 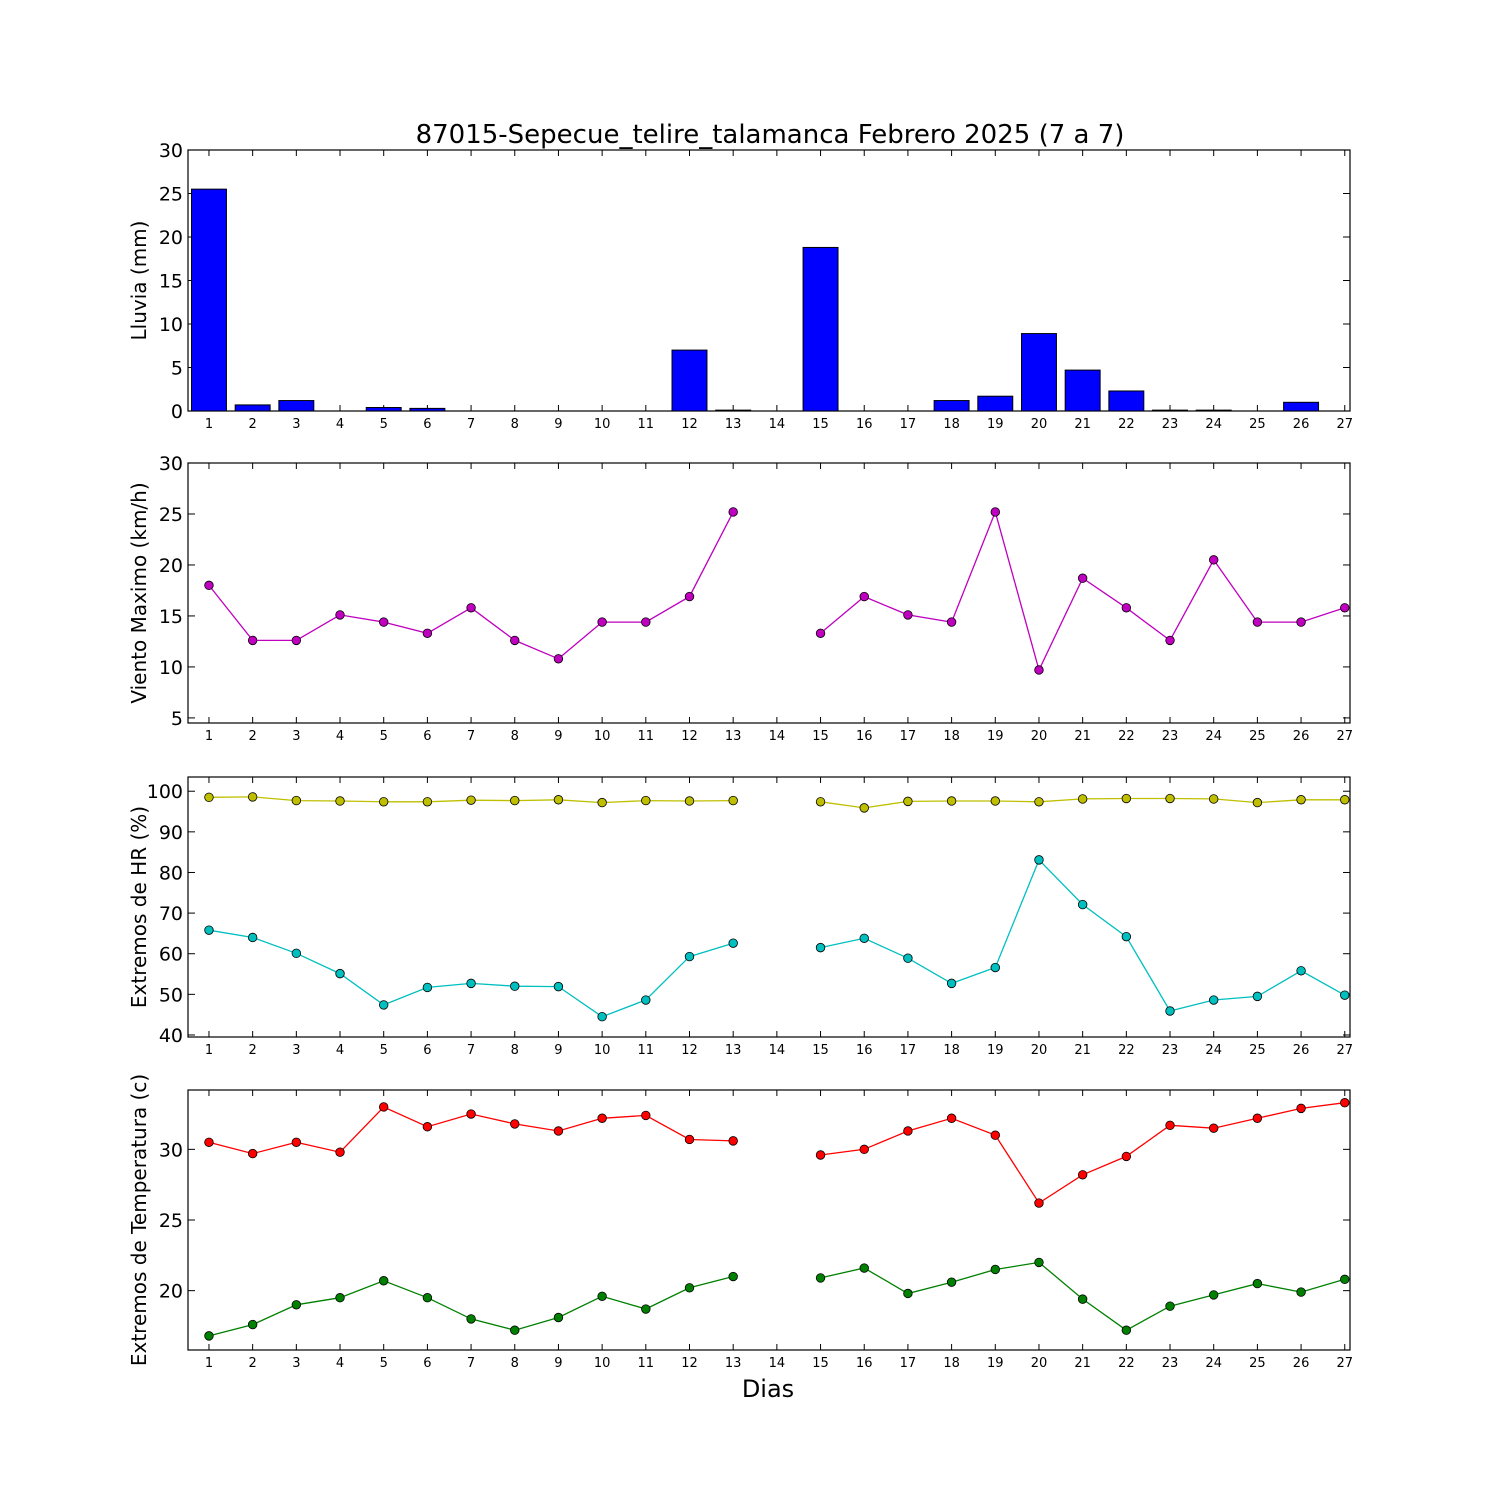 I want to click on x-tick-label: 21, so click(x=1082, y=736).